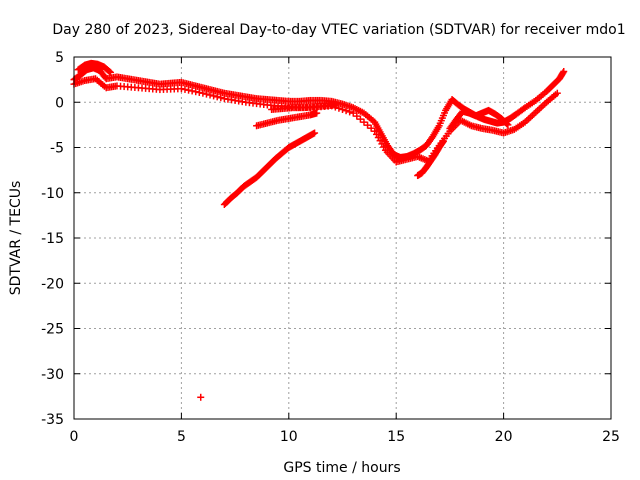 The image size is (640, 480). What do you see at coordinates (181, 437) in the screenshot?
I see `x-tick-label: 5` at bounding box center [181, 437].